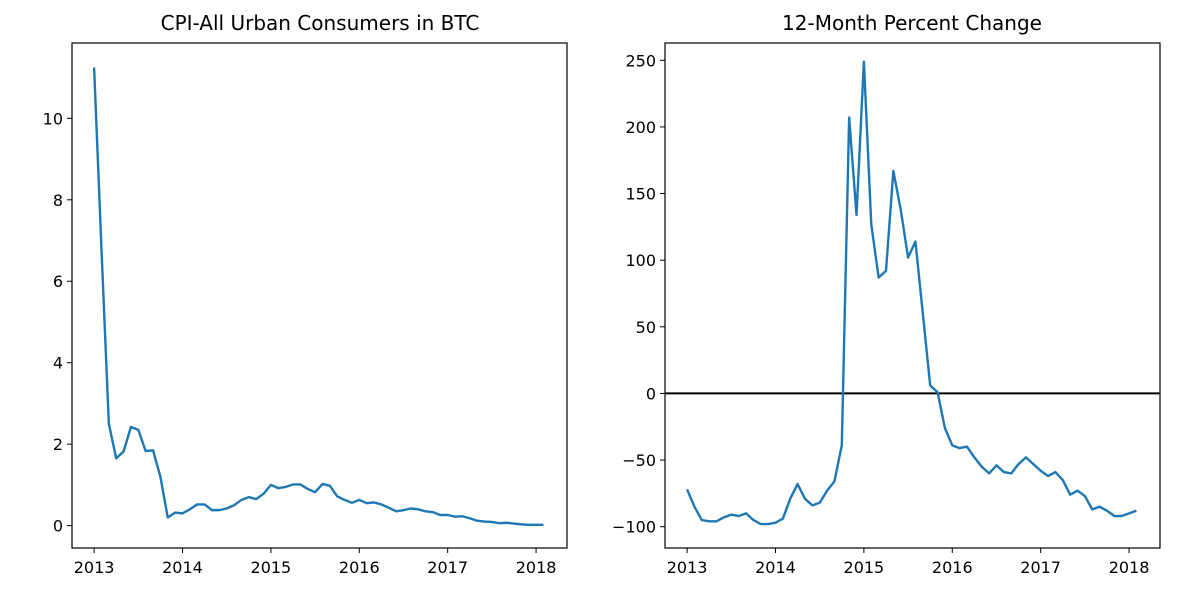 This screenshot has height=593, width=1200. Describe the element at coordinates (640, 194) in the screenshot. I see `percent-change-y-tick-label: 150` at that location.